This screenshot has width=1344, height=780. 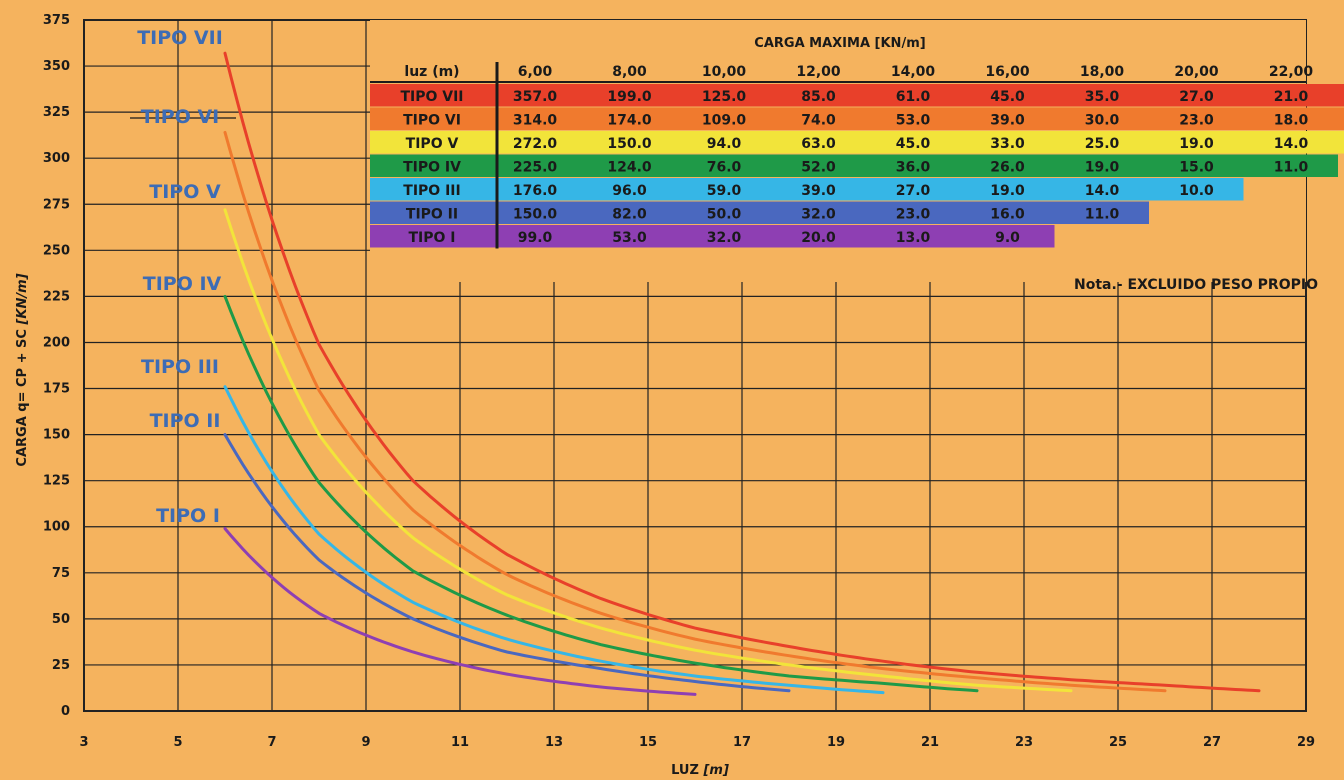 I want to click on x-tick-label: 29, so click(x=1306, y=742).